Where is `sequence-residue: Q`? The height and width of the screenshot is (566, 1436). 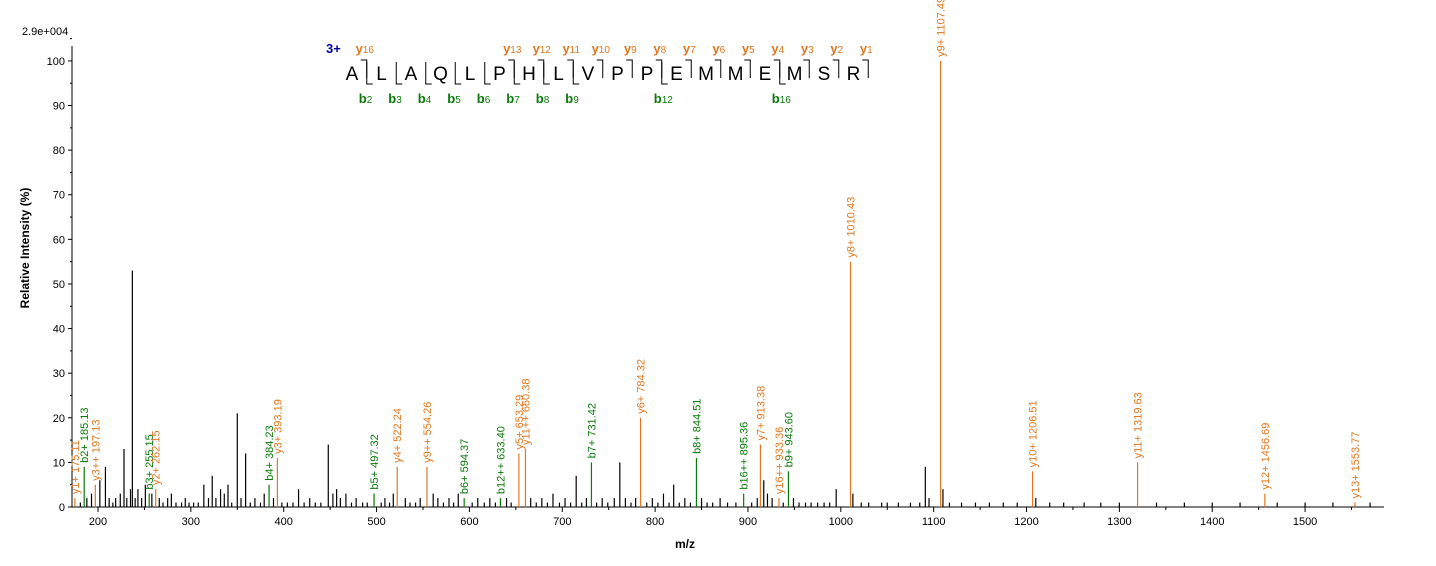 sequence-residue: Q is located at coordinates (440, 74).